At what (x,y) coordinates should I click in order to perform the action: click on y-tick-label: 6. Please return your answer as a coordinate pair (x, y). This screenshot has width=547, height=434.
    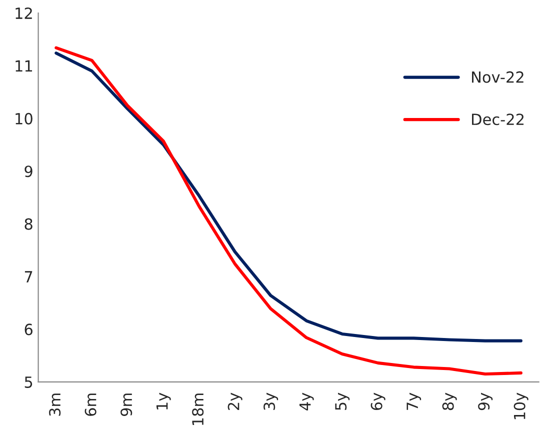
    Looking at the image, I should click on (28, 330).